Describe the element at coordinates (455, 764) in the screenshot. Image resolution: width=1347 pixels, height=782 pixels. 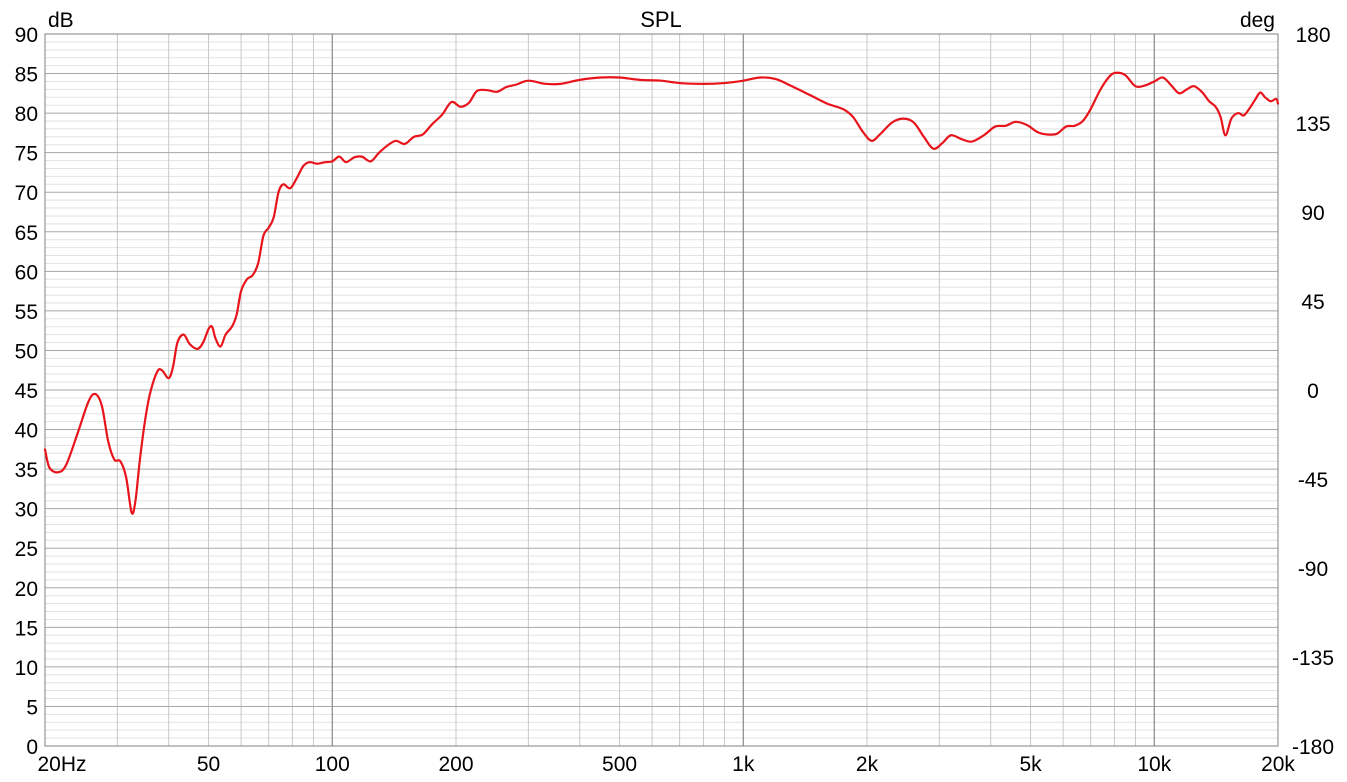
I see `x-tick-label: 200` at that location.